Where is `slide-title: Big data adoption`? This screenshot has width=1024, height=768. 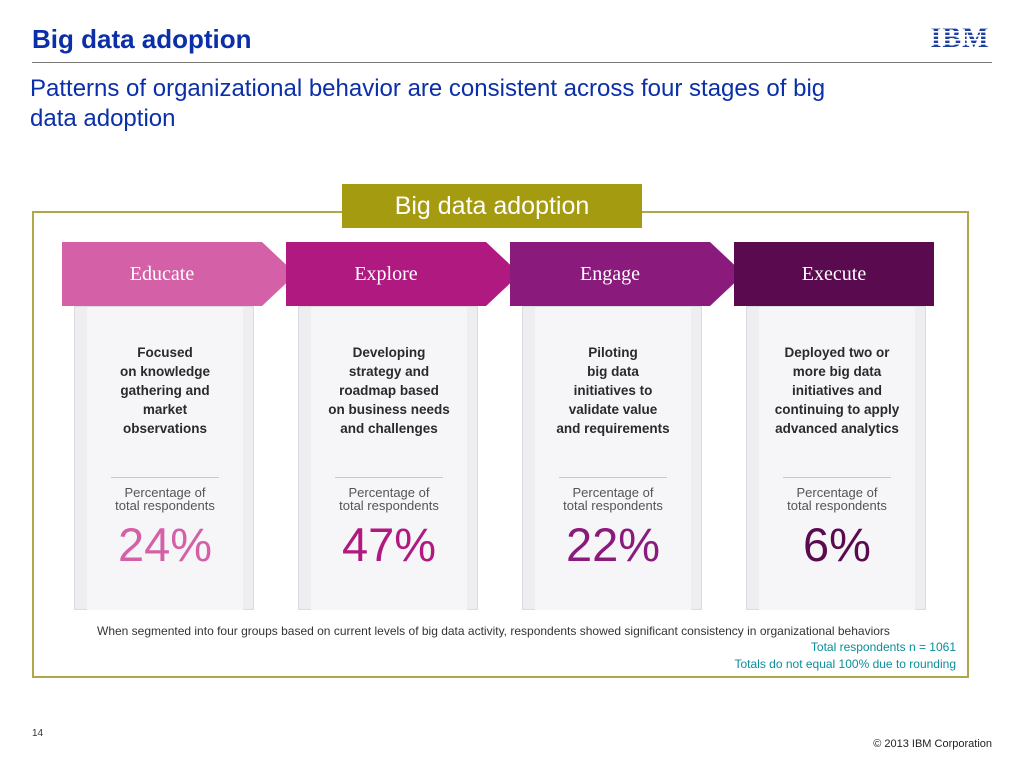
slide-title: Big data adoption is located at coordinates (142, 39).